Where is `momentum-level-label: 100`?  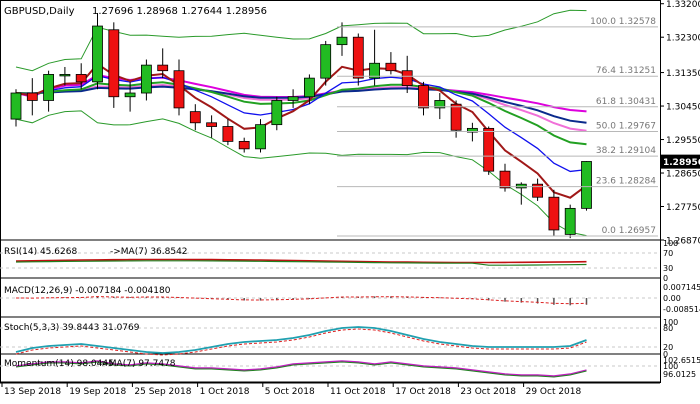
momentum-level-label: 100 is located at coordinates (670, 366).